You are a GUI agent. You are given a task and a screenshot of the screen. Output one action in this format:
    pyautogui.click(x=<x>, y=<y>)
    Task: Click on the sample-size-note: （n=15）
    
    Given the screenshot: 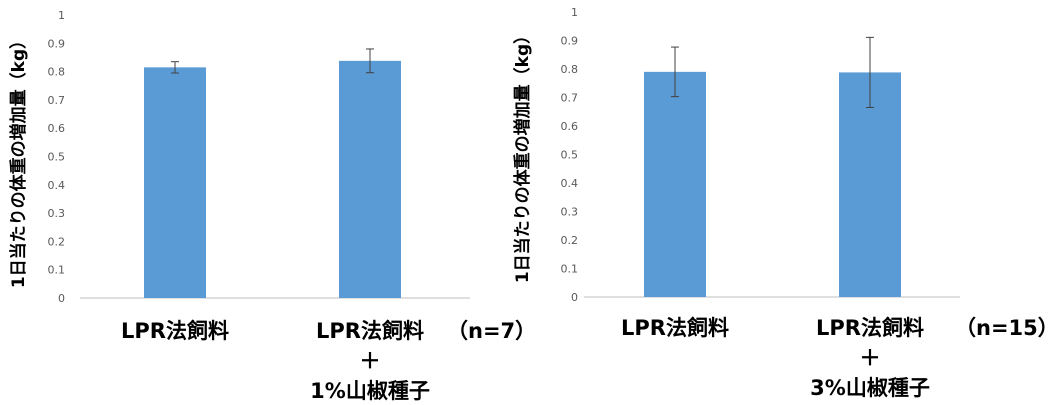 What is the action you would take?
    pyautogui.click(x=1002, y=328)
    